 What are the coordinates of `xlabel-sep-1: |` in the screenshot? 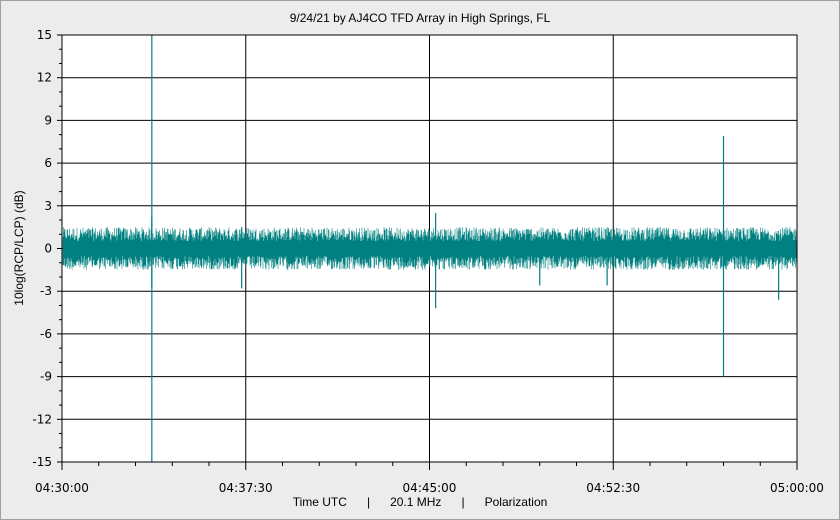 It's located at (368, 502).